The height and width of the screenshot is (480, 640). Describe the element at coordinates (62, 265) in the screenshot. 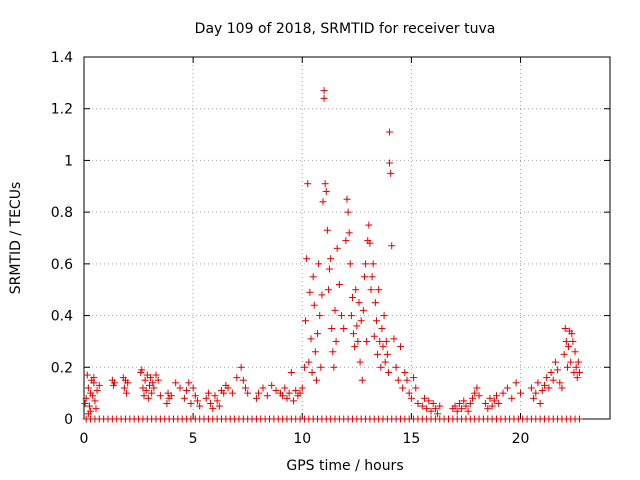

I see `y-tick-label: 0.6` at that location.